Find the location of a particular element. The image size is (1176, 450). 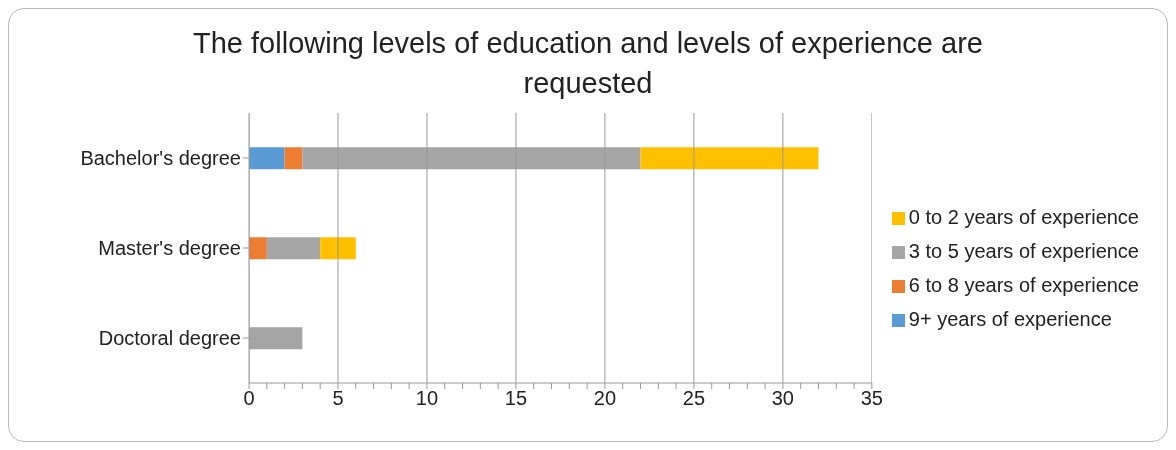

y-tick-label: Master's degree is located at coordinates (169, 248).